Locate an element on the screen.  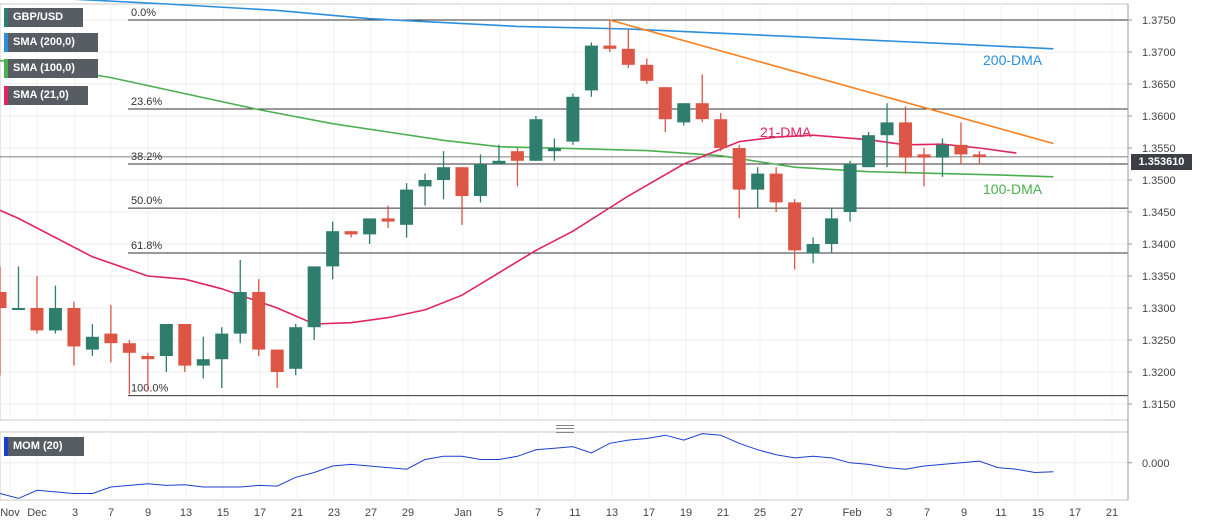
ma-label-200-dma: 200-DMA is located at coordinates (1013, 60).